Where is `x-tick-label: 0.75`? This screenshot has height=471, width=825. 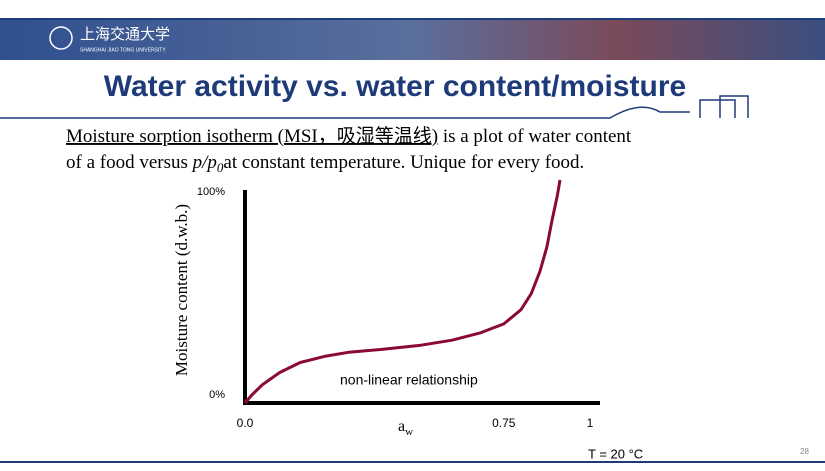 x-tick-label: 0.75 is located at coordinates (504, 423).